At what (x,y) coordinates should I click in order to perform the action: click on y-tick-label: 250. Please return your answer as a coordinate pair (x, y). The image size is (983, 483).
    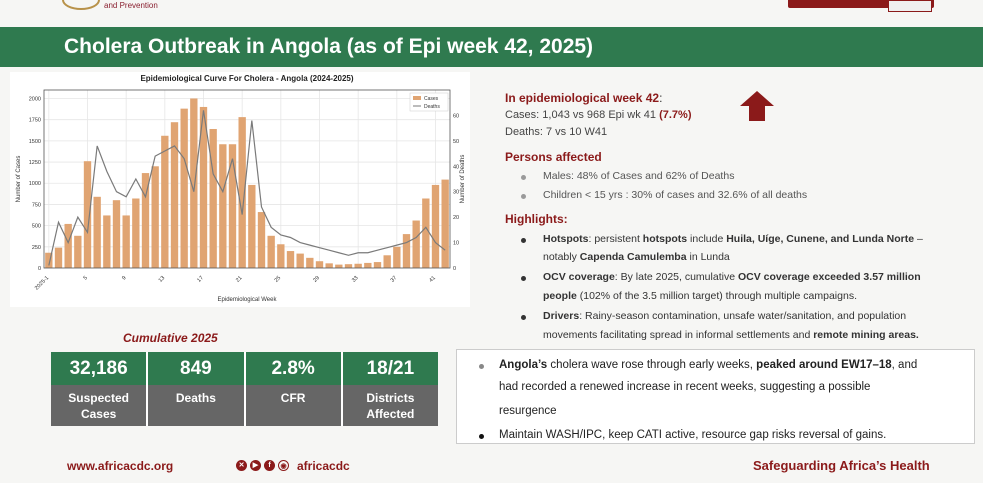
    Looking at the image, I should click on (36, 248).